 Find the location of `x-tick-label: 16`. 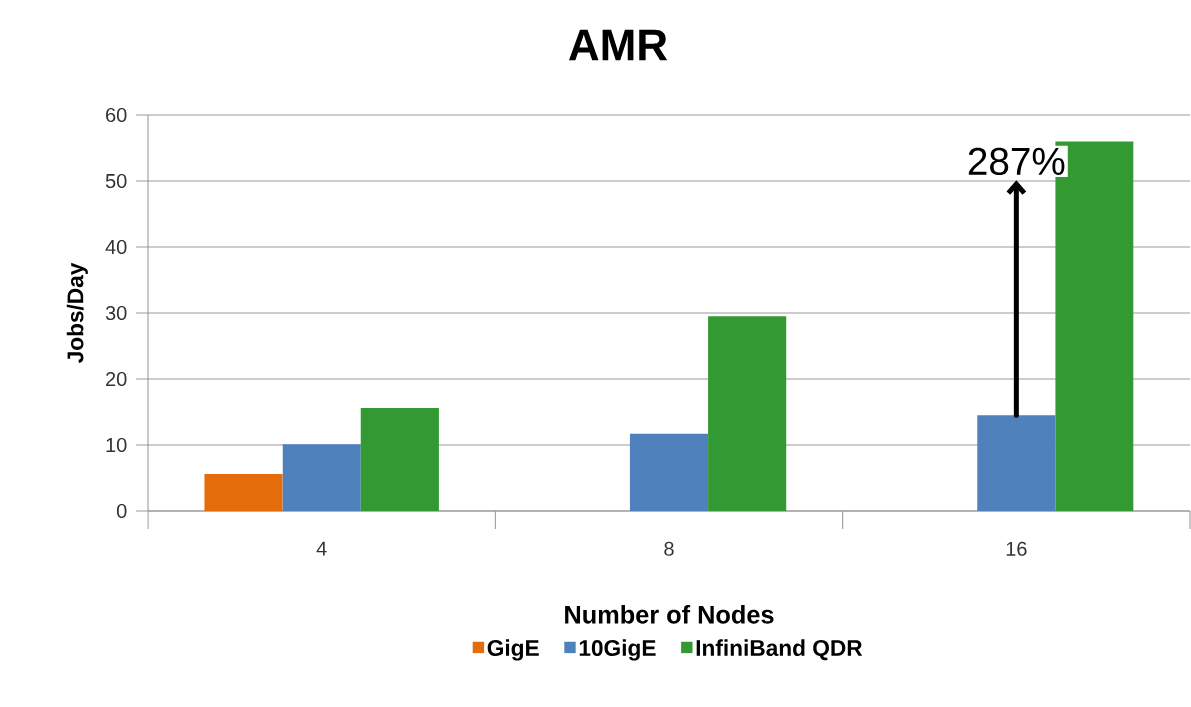

x-tick-label: 16 is located at coordinates (1016, 548).